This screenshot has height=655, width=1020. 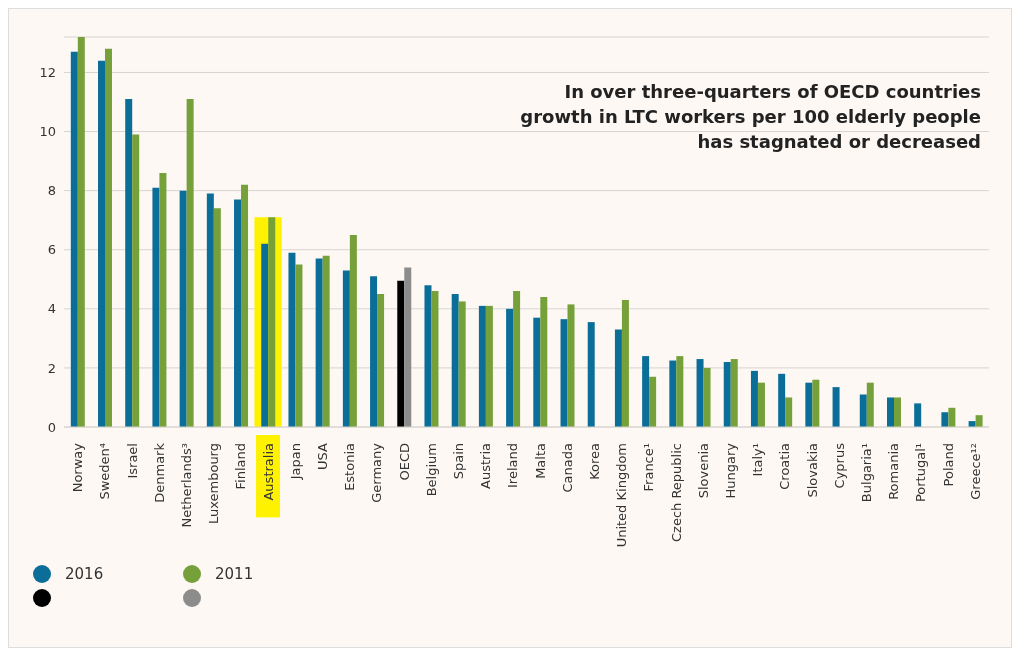 What do you see at coordinates (404, 462) in the screenshot?
I see `x-tick-label: OECD` at bounding box center [404, 462].